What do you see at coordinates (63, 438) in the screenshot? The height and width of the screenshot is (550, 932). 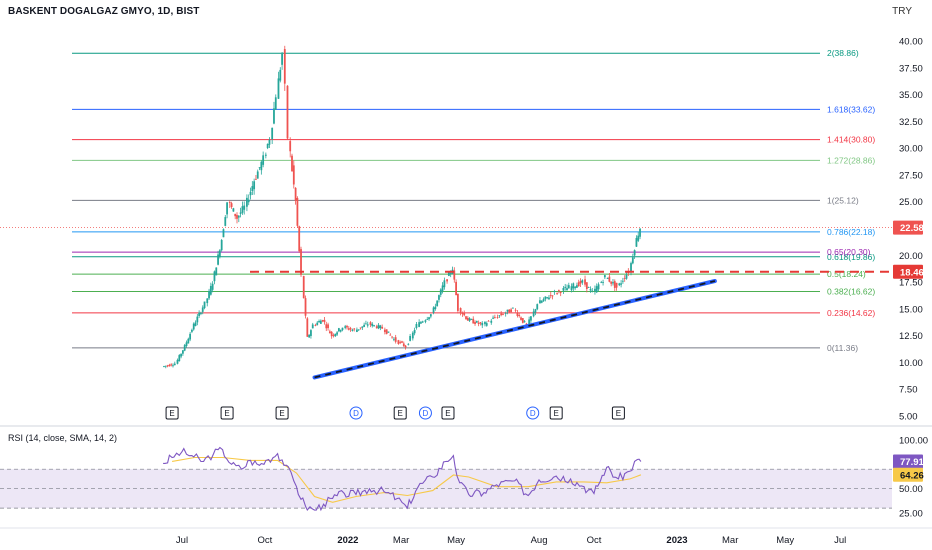 I see `rsi-title: RSI (14, close, SMA, 14, 2)` at bounding box center [63, 438].